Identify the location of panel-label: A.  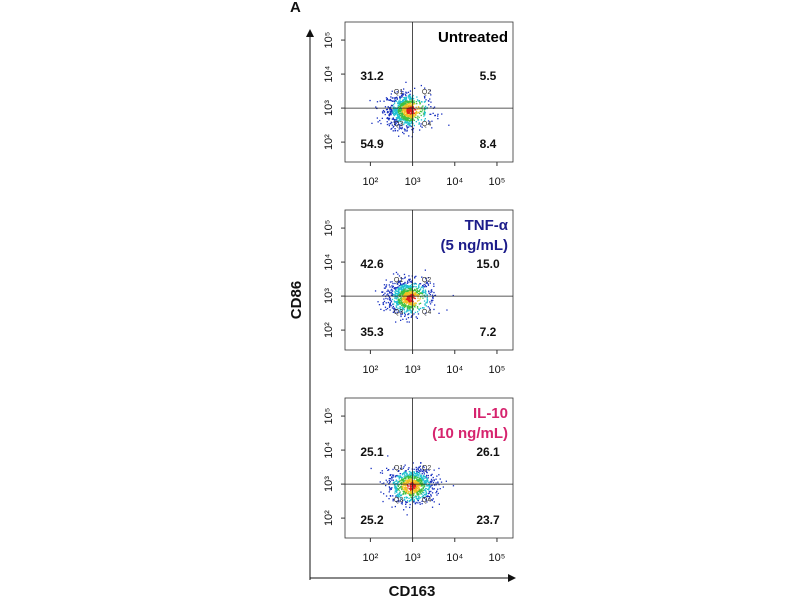
(295, 8).